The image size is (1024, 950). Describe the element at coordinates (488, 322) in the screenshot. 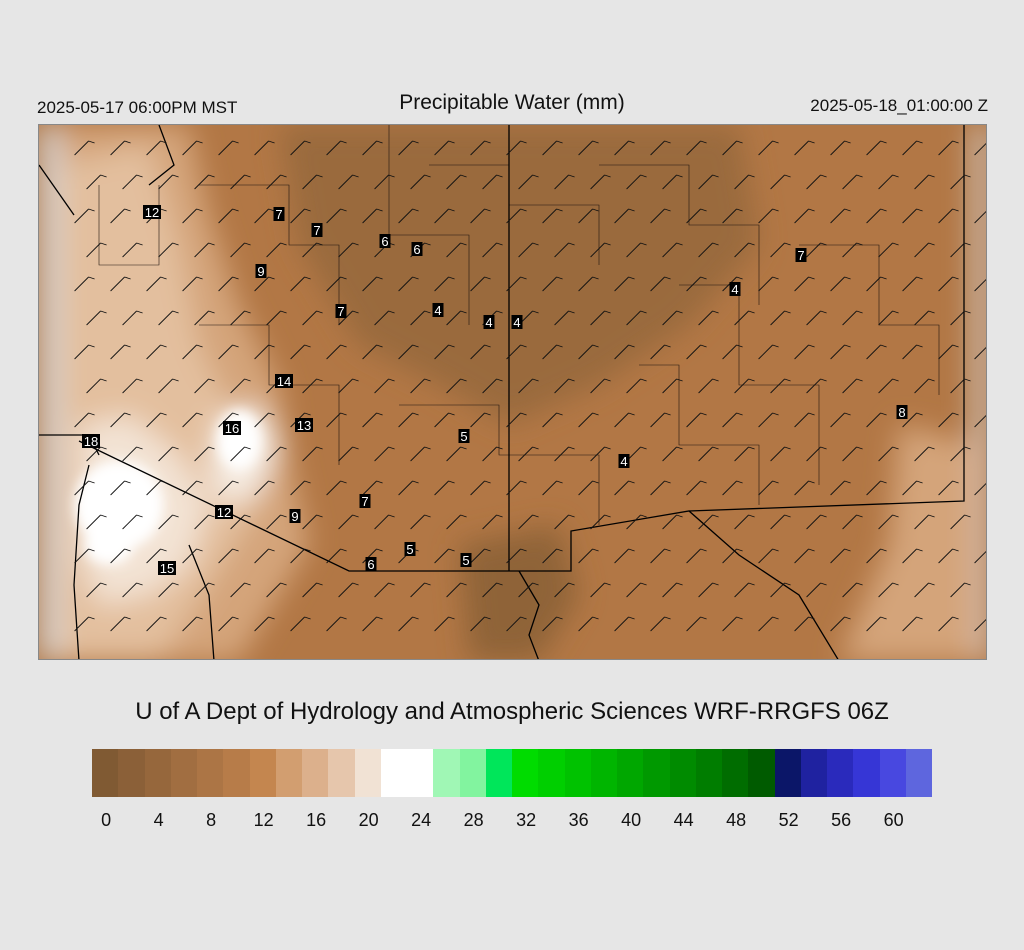

I see `value-label-text: 4` at that location.